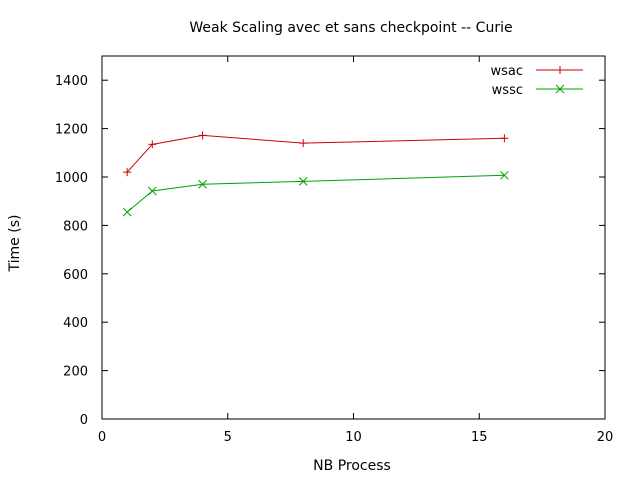 This screenshot has height=480, width=640. Describe the element at coordinates (536, 81) in the screenshot. I see `legend: wsac wssc` at that location.